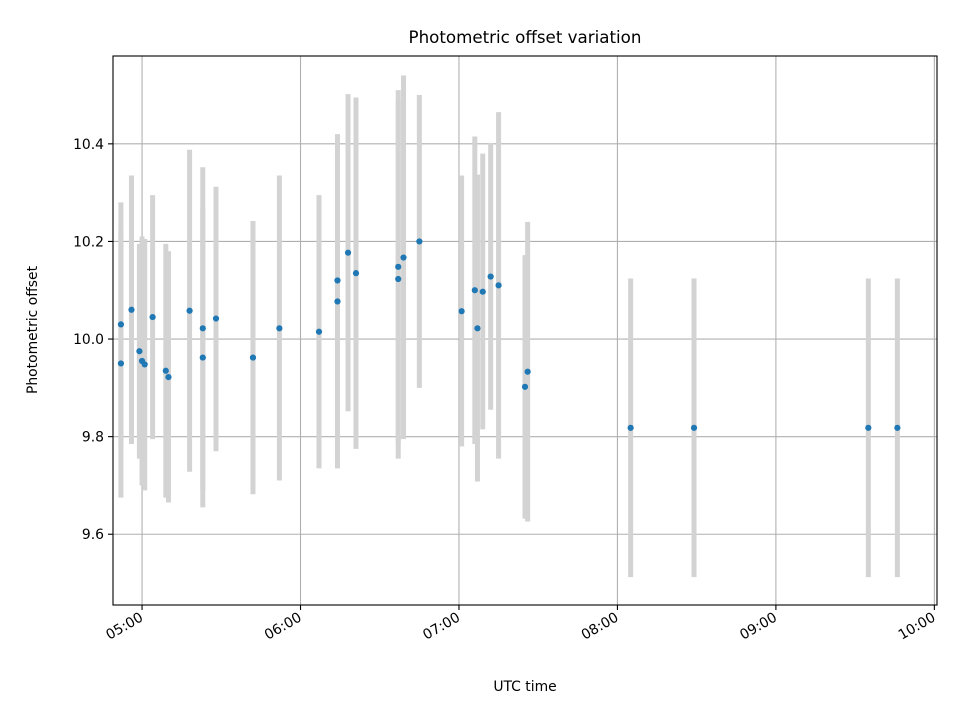 The height and width of the screenshot is (720, 960). Describe the element at coordinates (93, 535) in the screenshot. I see `y-tick-label: 9.6` at that location.